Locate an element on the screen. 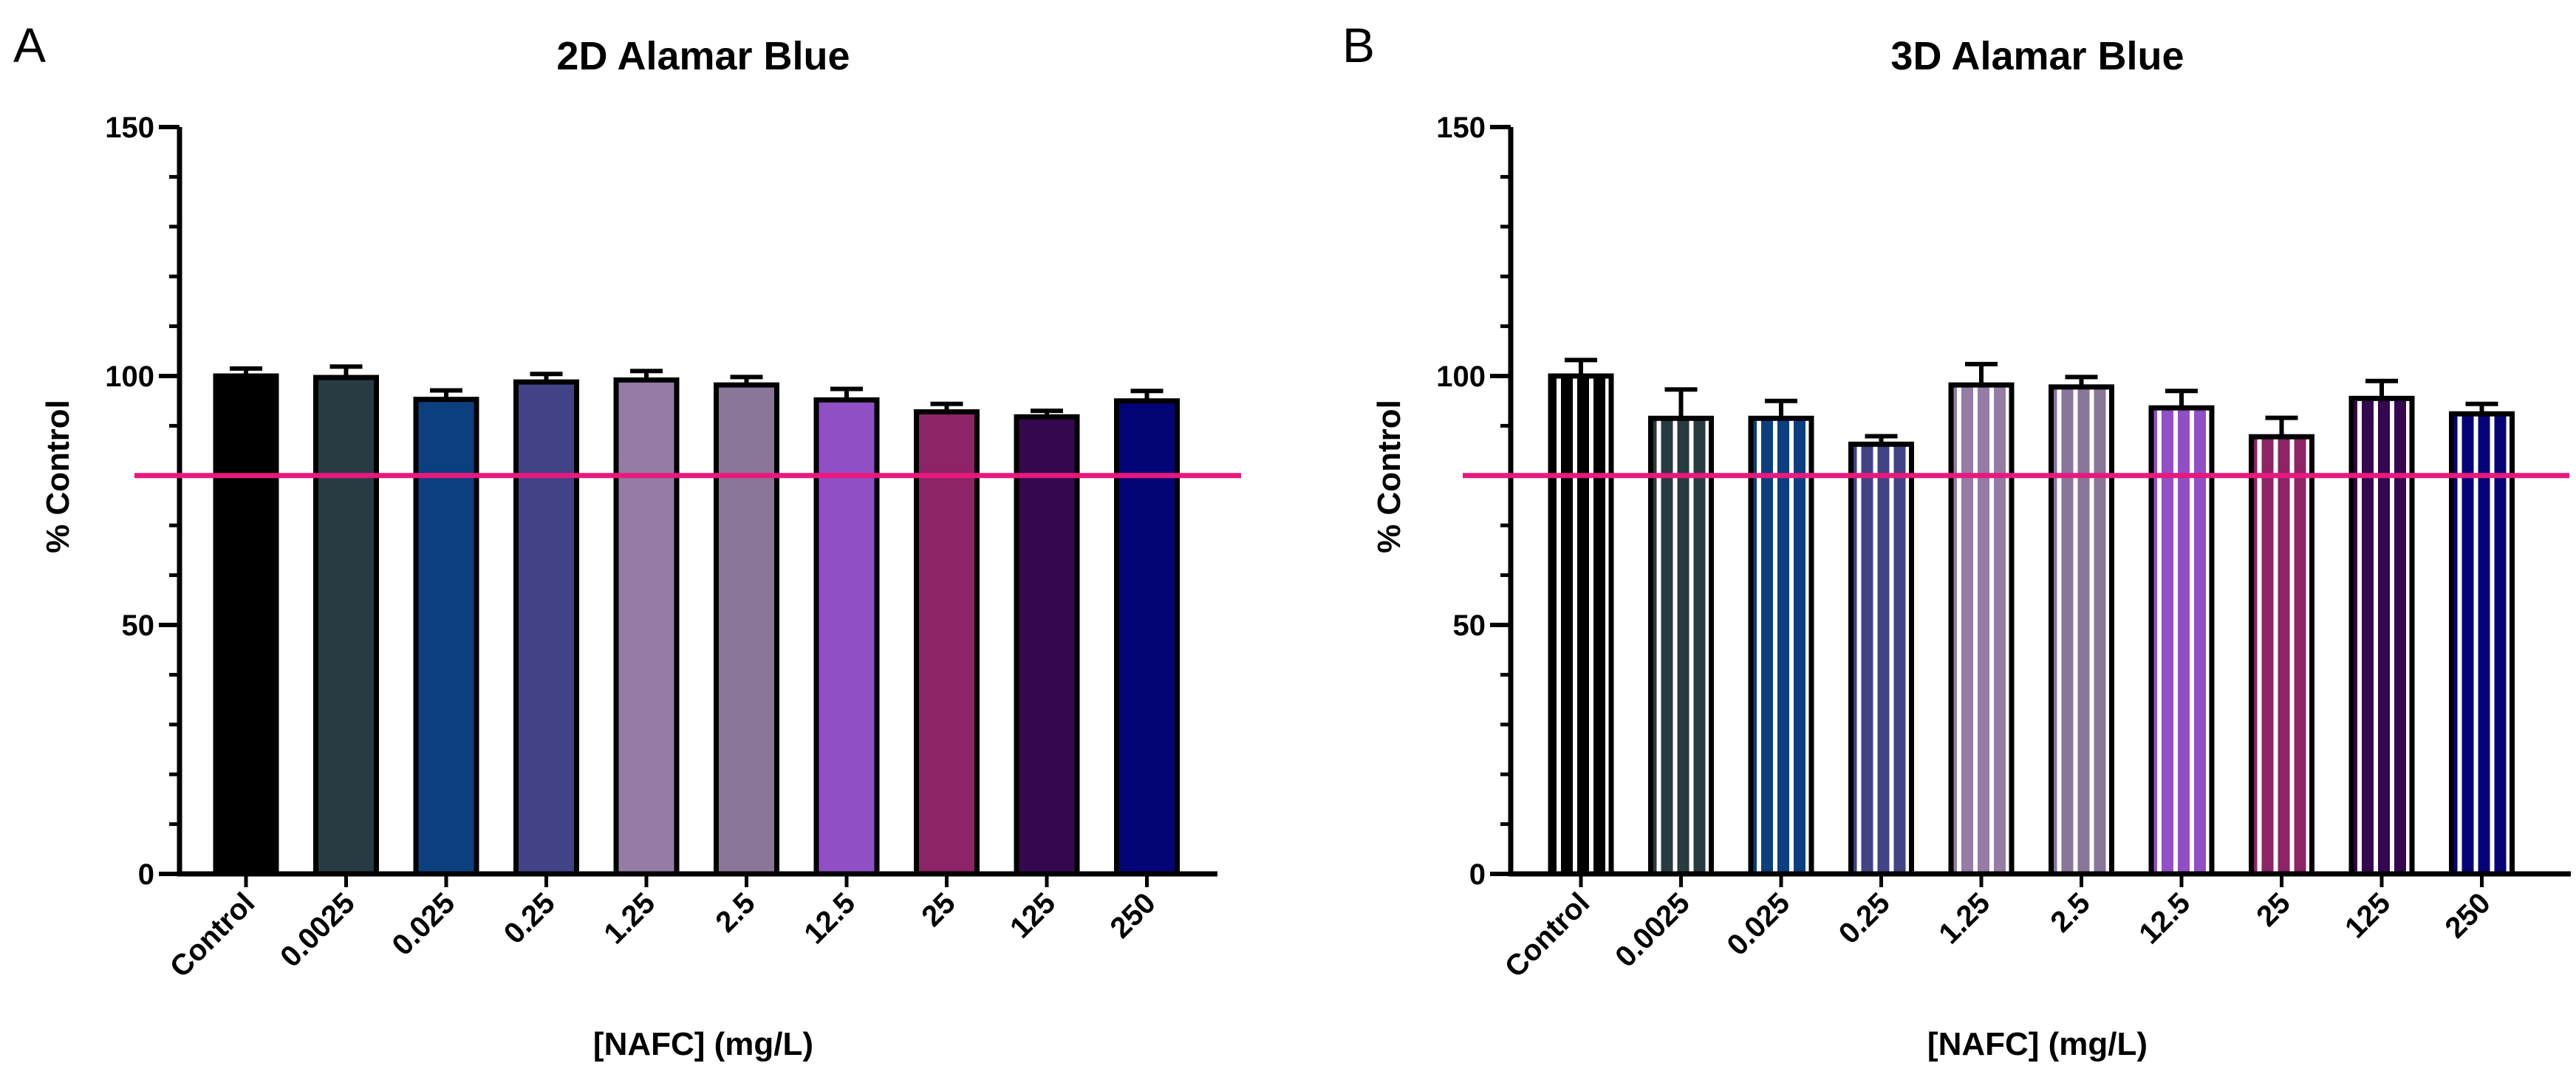 Image resolution: width=2576 pixels, height=1080 pixels. y-tick-label-a-100: 100 is located at coordinates (129, 376).